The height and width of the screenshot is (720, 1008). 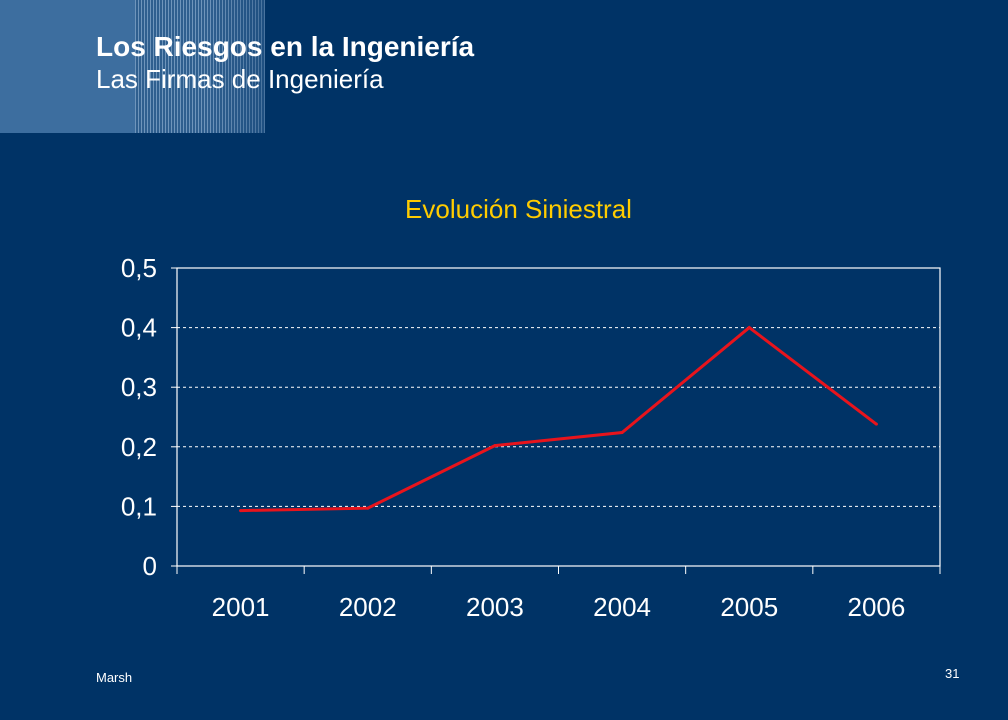 I want to click on chart-title: Evolución Siniestral, so click(x=518, y=209).